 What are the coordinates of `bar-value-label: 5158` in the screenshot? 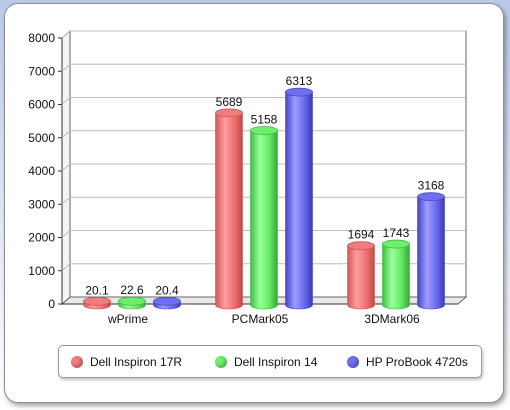 It's located at (264, 119).